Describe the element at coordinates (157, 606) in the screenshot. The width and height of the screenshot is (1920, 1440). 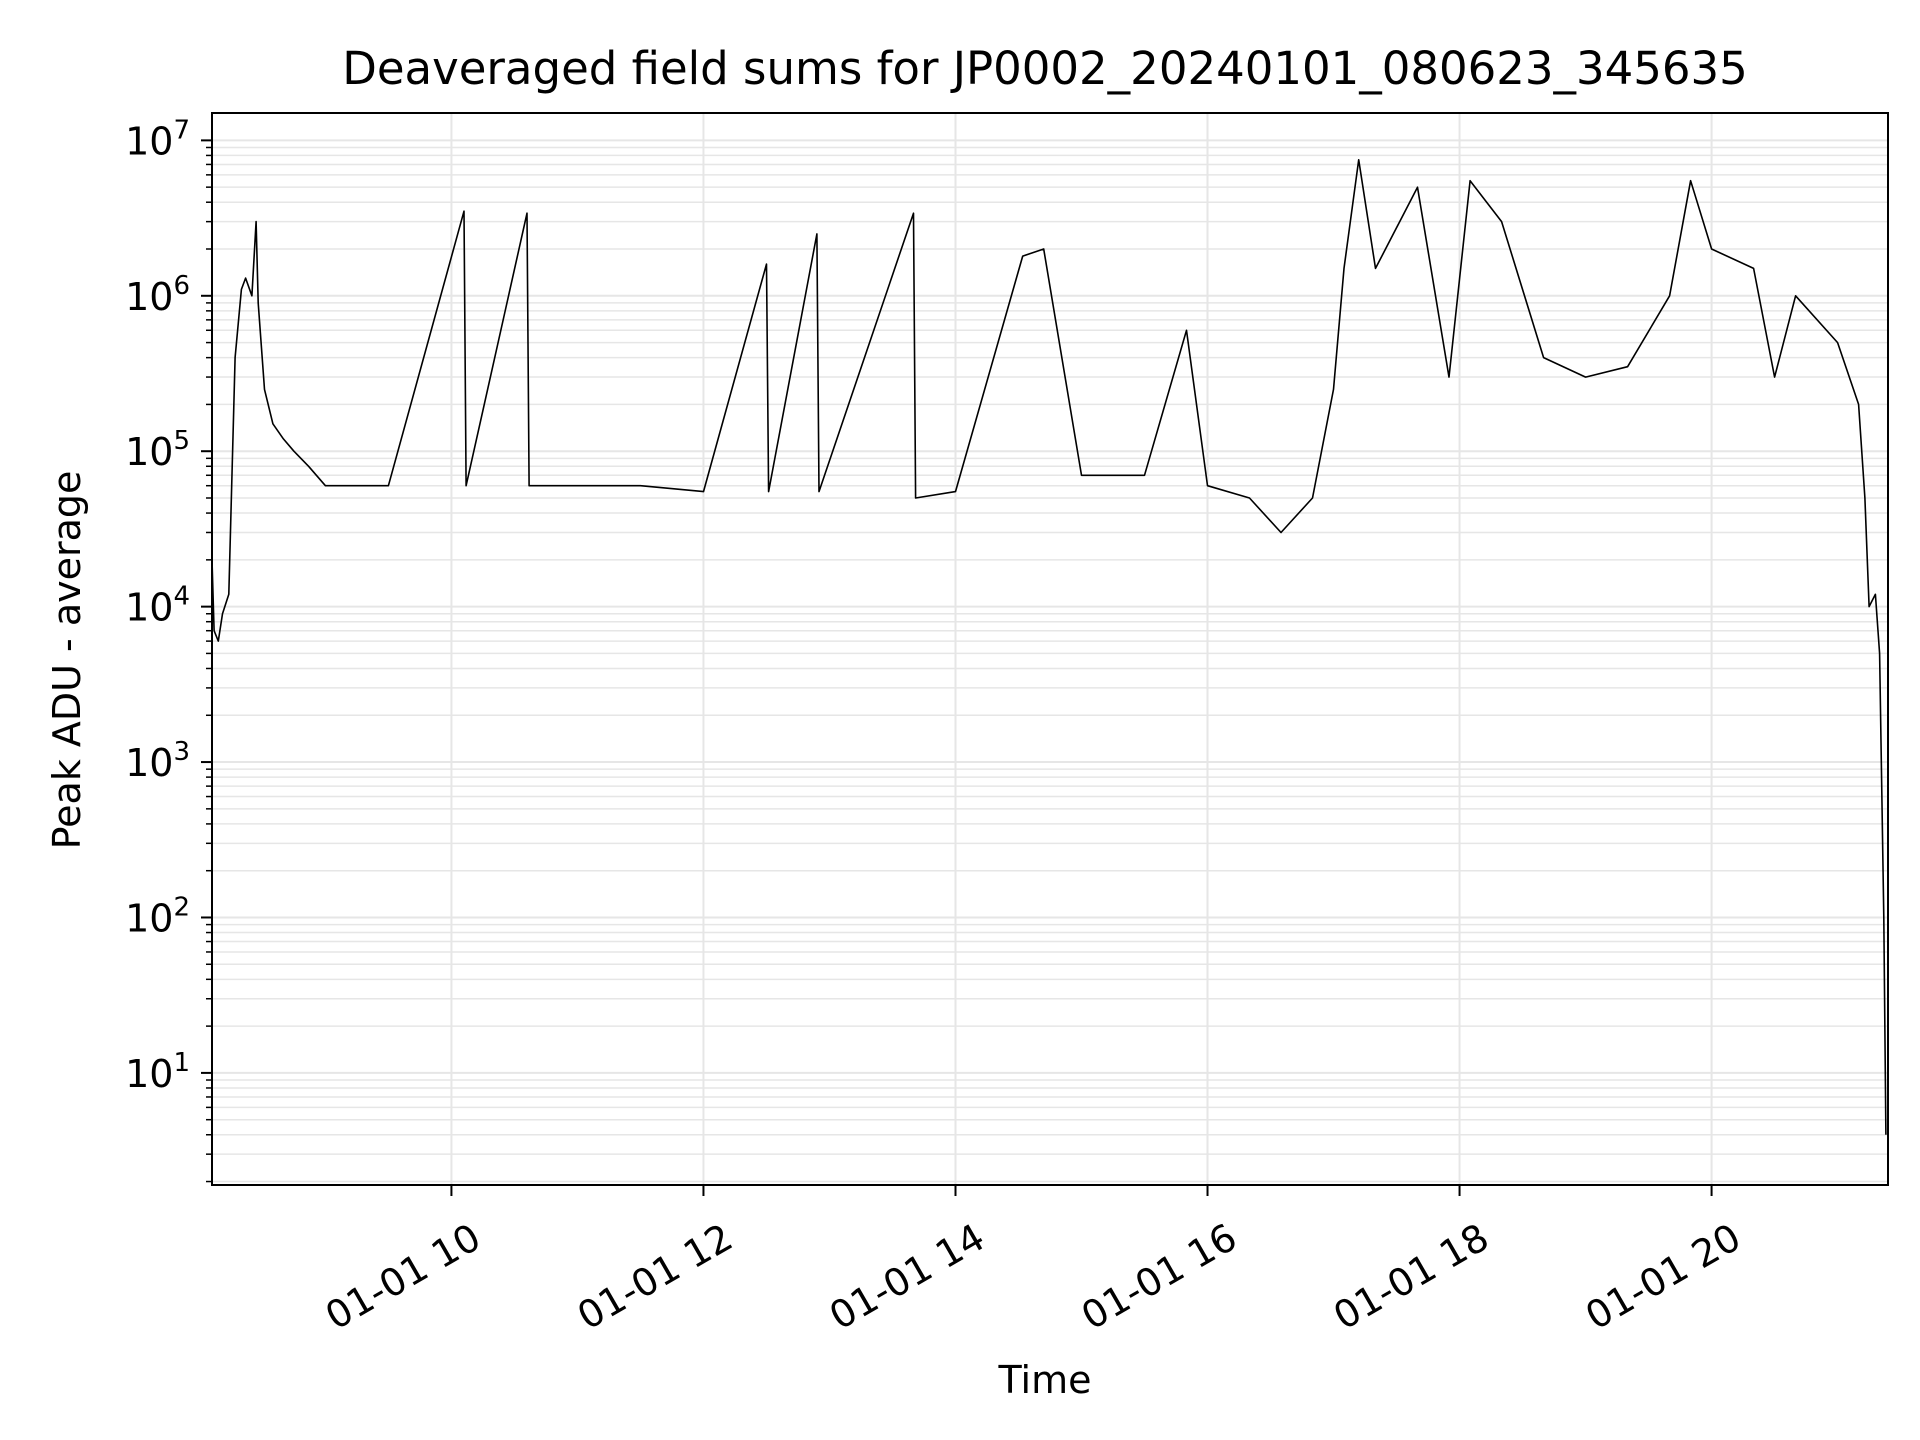
I see `y-tick-label: 104` at that location.